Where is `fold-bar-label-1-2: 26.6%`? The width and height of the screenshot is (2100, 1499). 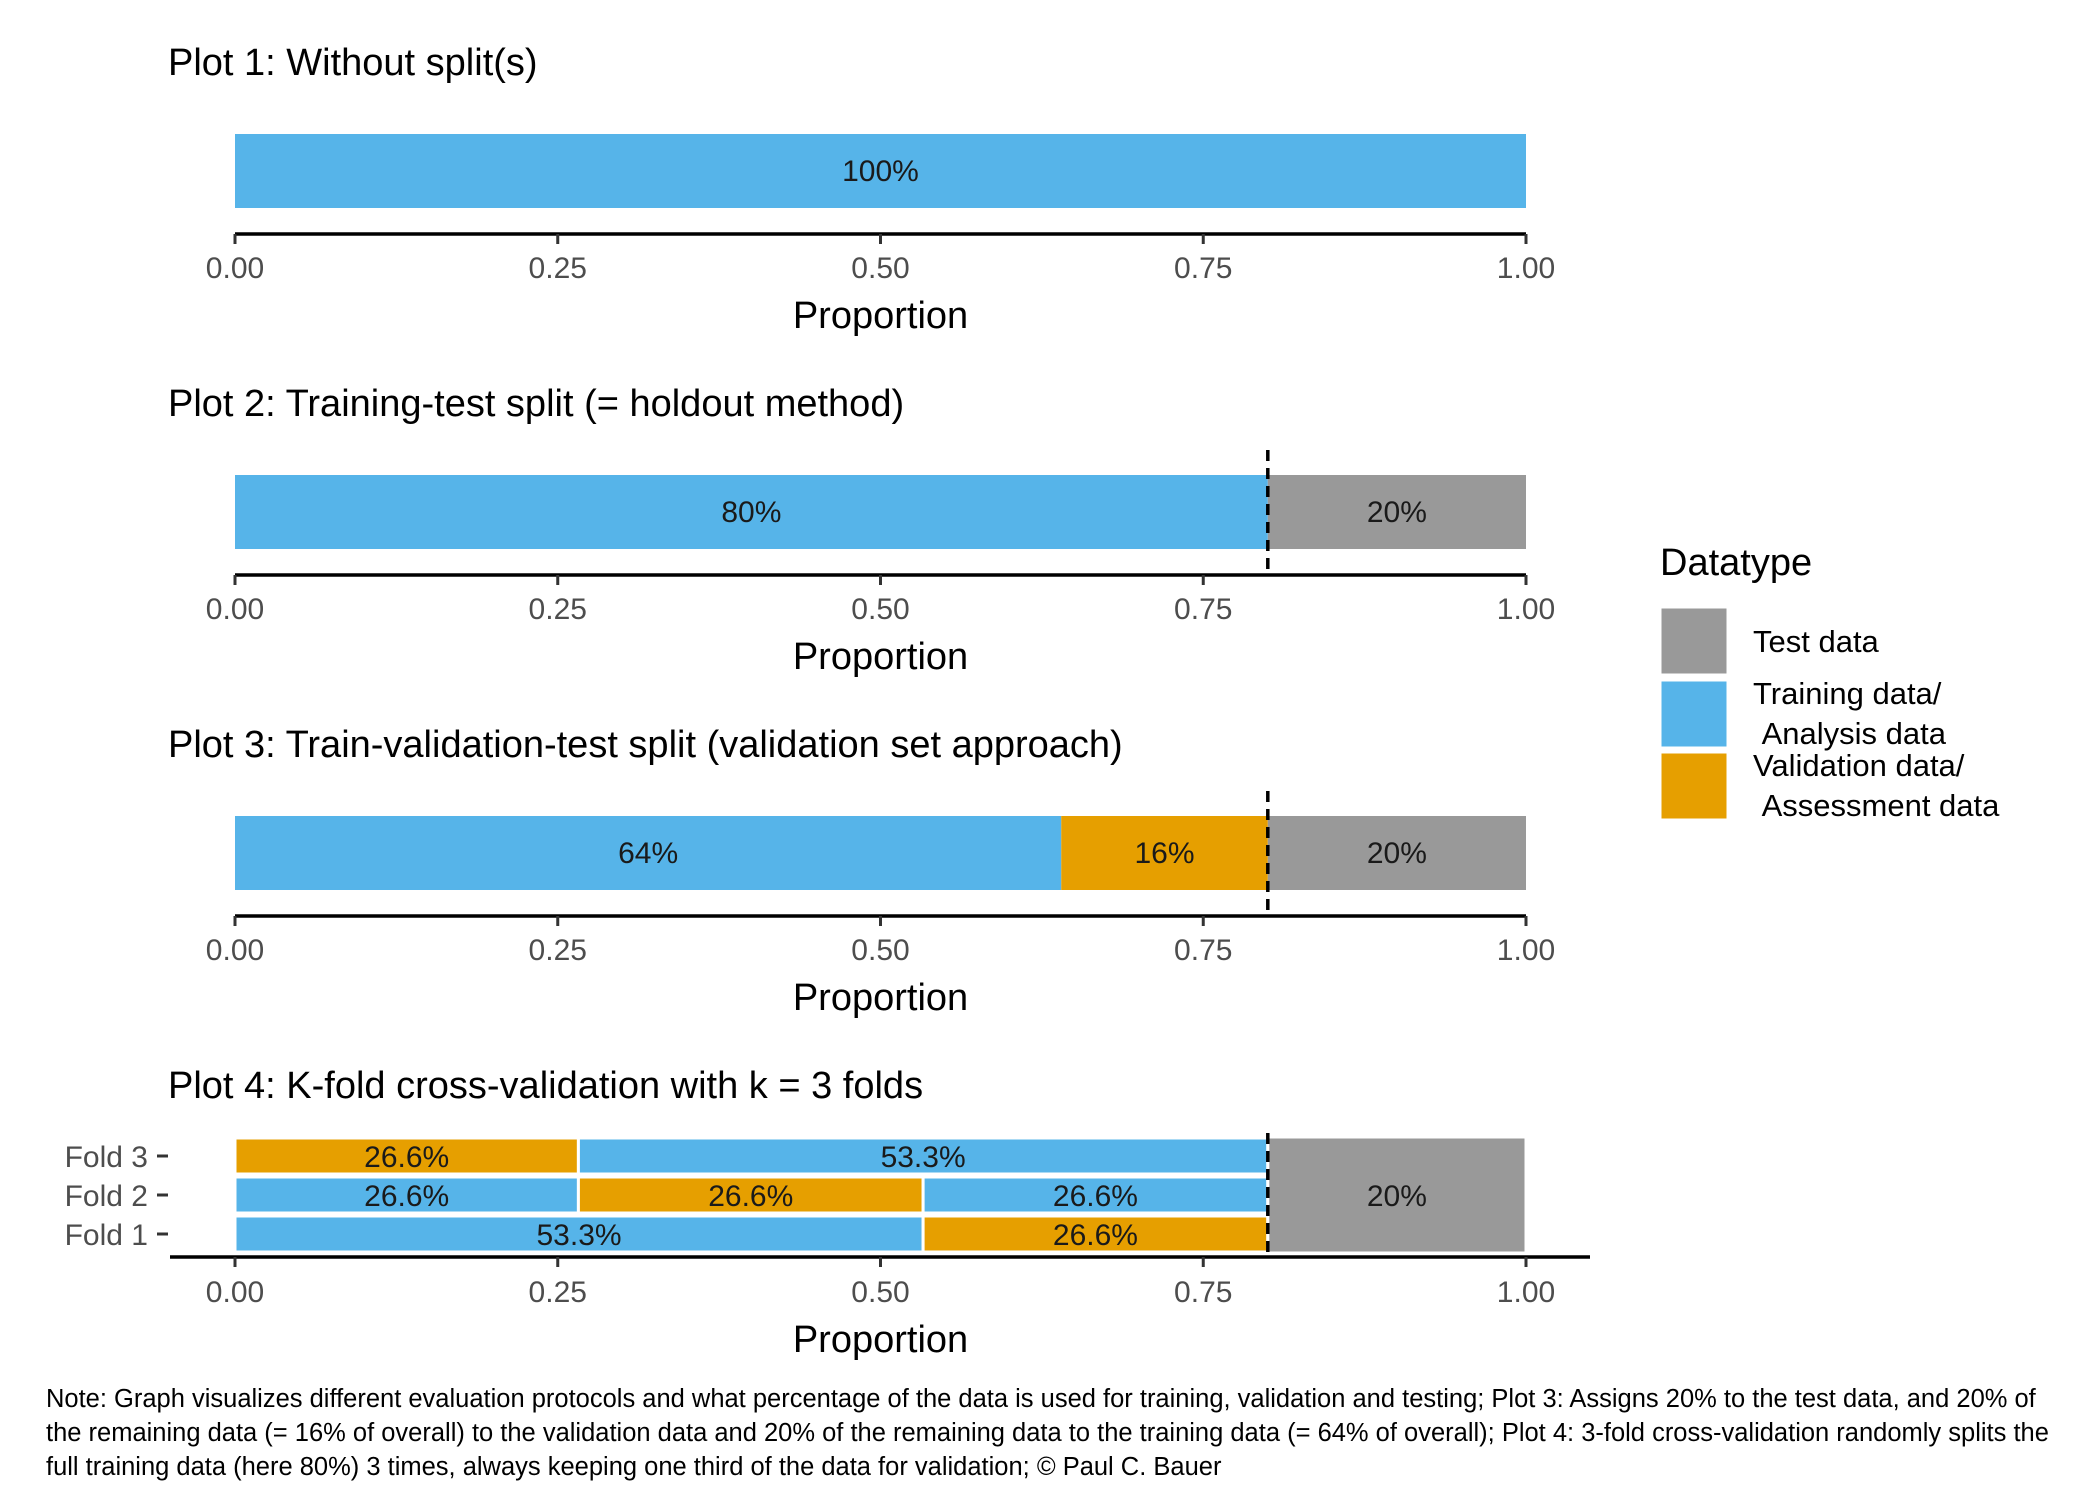 fold-bar-label-1-2: 26.6% is located at coordinates (1095, 1196).